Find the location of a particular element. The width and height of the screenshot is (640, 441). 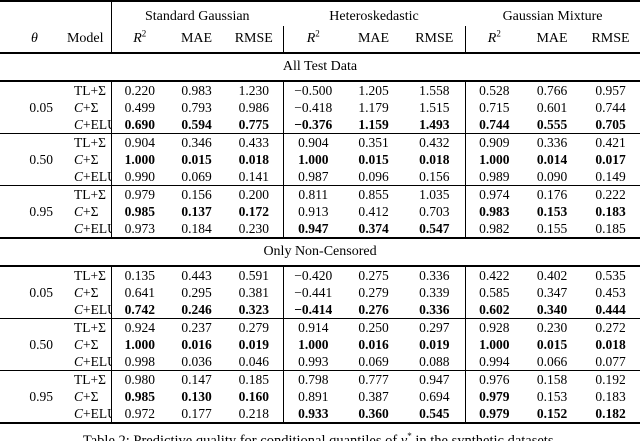

metric-value: 0.432 is located at coordinates (435, 142).